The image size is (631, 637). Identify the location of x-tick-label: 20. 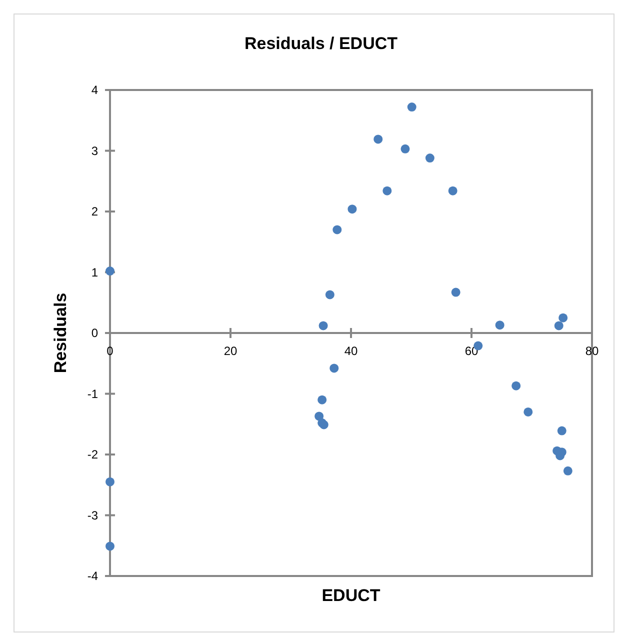
(231, 351).